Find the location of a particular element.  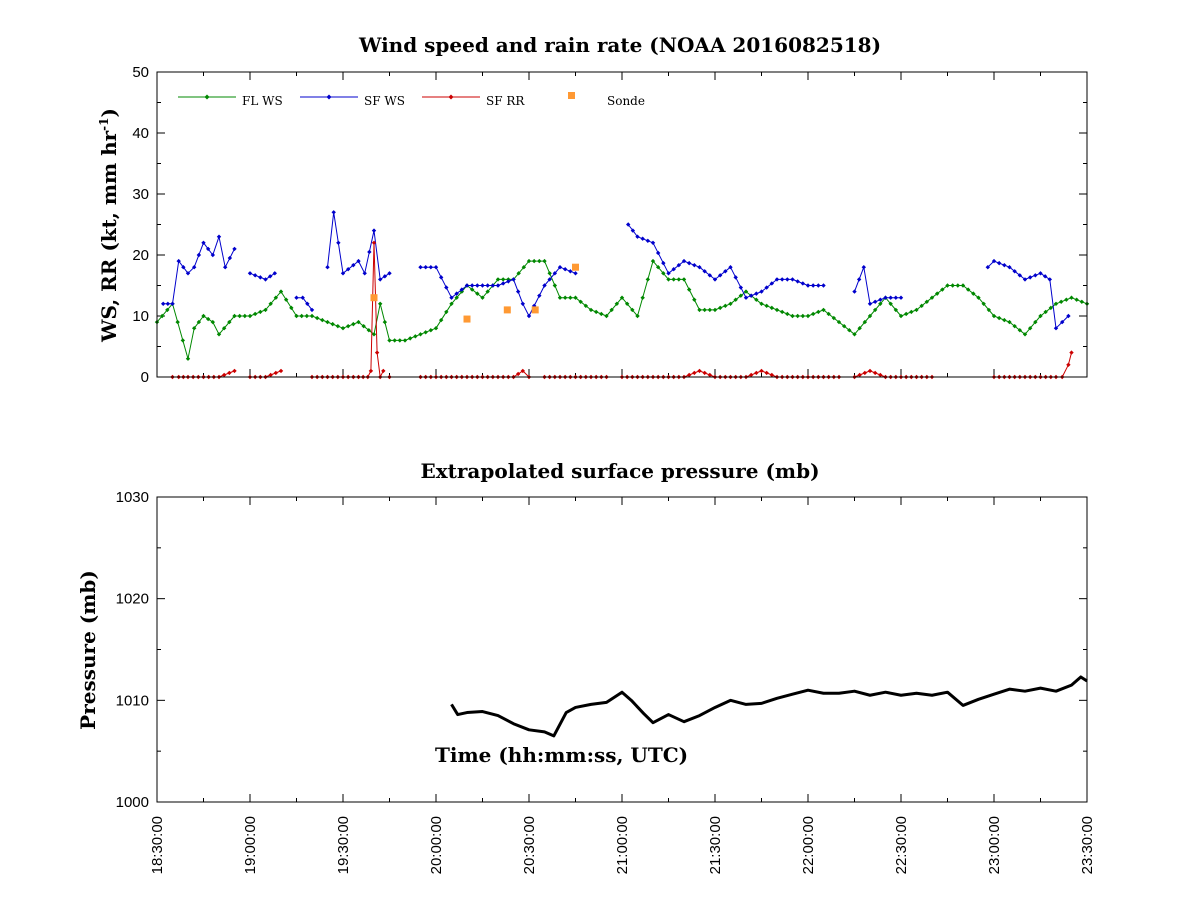

legend-swatch is located at coordinates (571, 95).